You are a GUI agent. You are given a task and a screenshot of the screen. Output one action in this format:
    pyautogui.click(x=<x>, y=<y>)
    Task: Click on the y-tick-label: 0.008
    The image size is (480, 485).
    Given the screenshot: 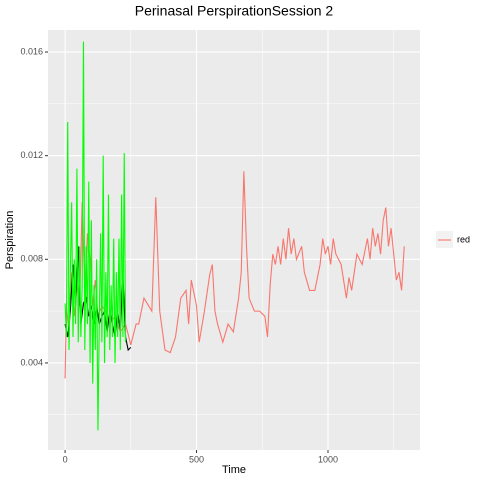 What is the action you would take?
    pyautogui.click(x=31, y=259)
    